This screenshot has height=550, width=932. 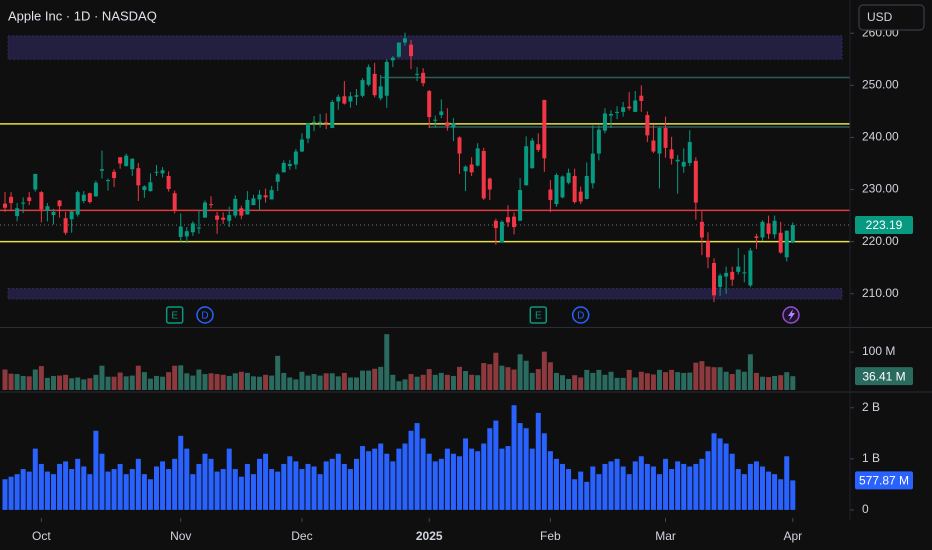 I want to click on x-tick-label: 2025, so click(x=429, y=536).